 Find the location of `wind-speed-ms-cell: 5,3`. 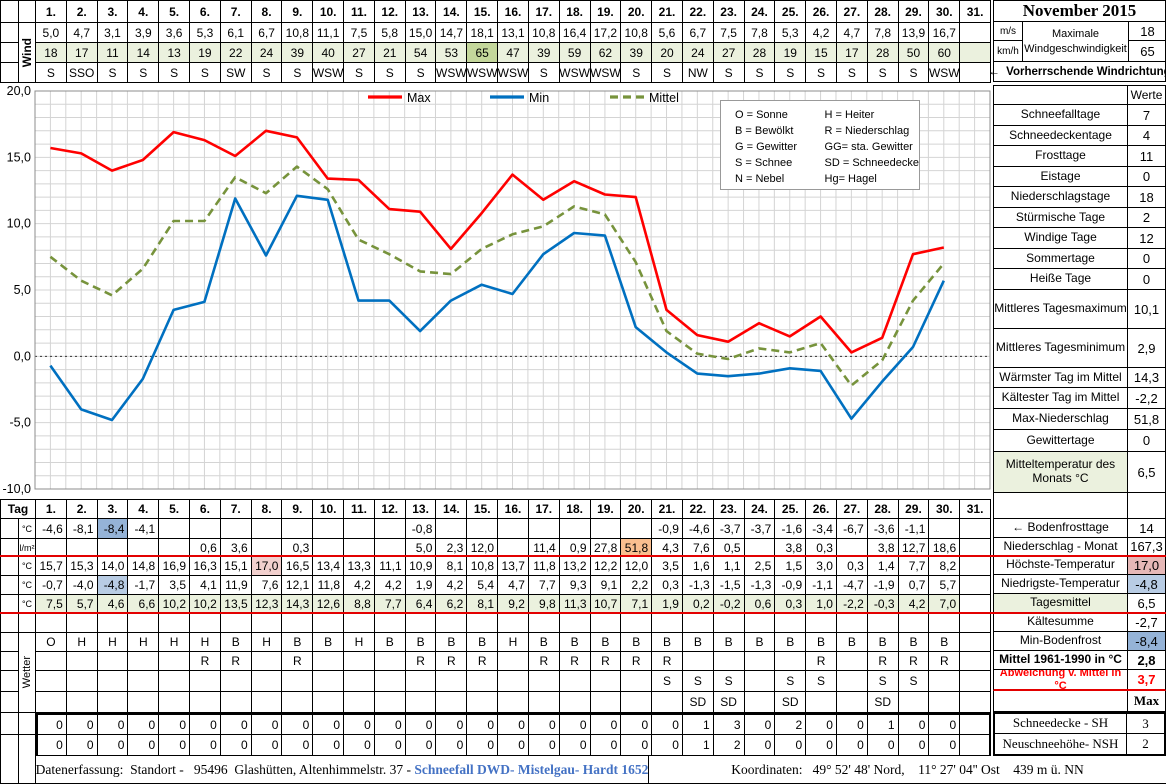

wind-speed-ms-cell: 5,3 is located at coordinates (791, 33).